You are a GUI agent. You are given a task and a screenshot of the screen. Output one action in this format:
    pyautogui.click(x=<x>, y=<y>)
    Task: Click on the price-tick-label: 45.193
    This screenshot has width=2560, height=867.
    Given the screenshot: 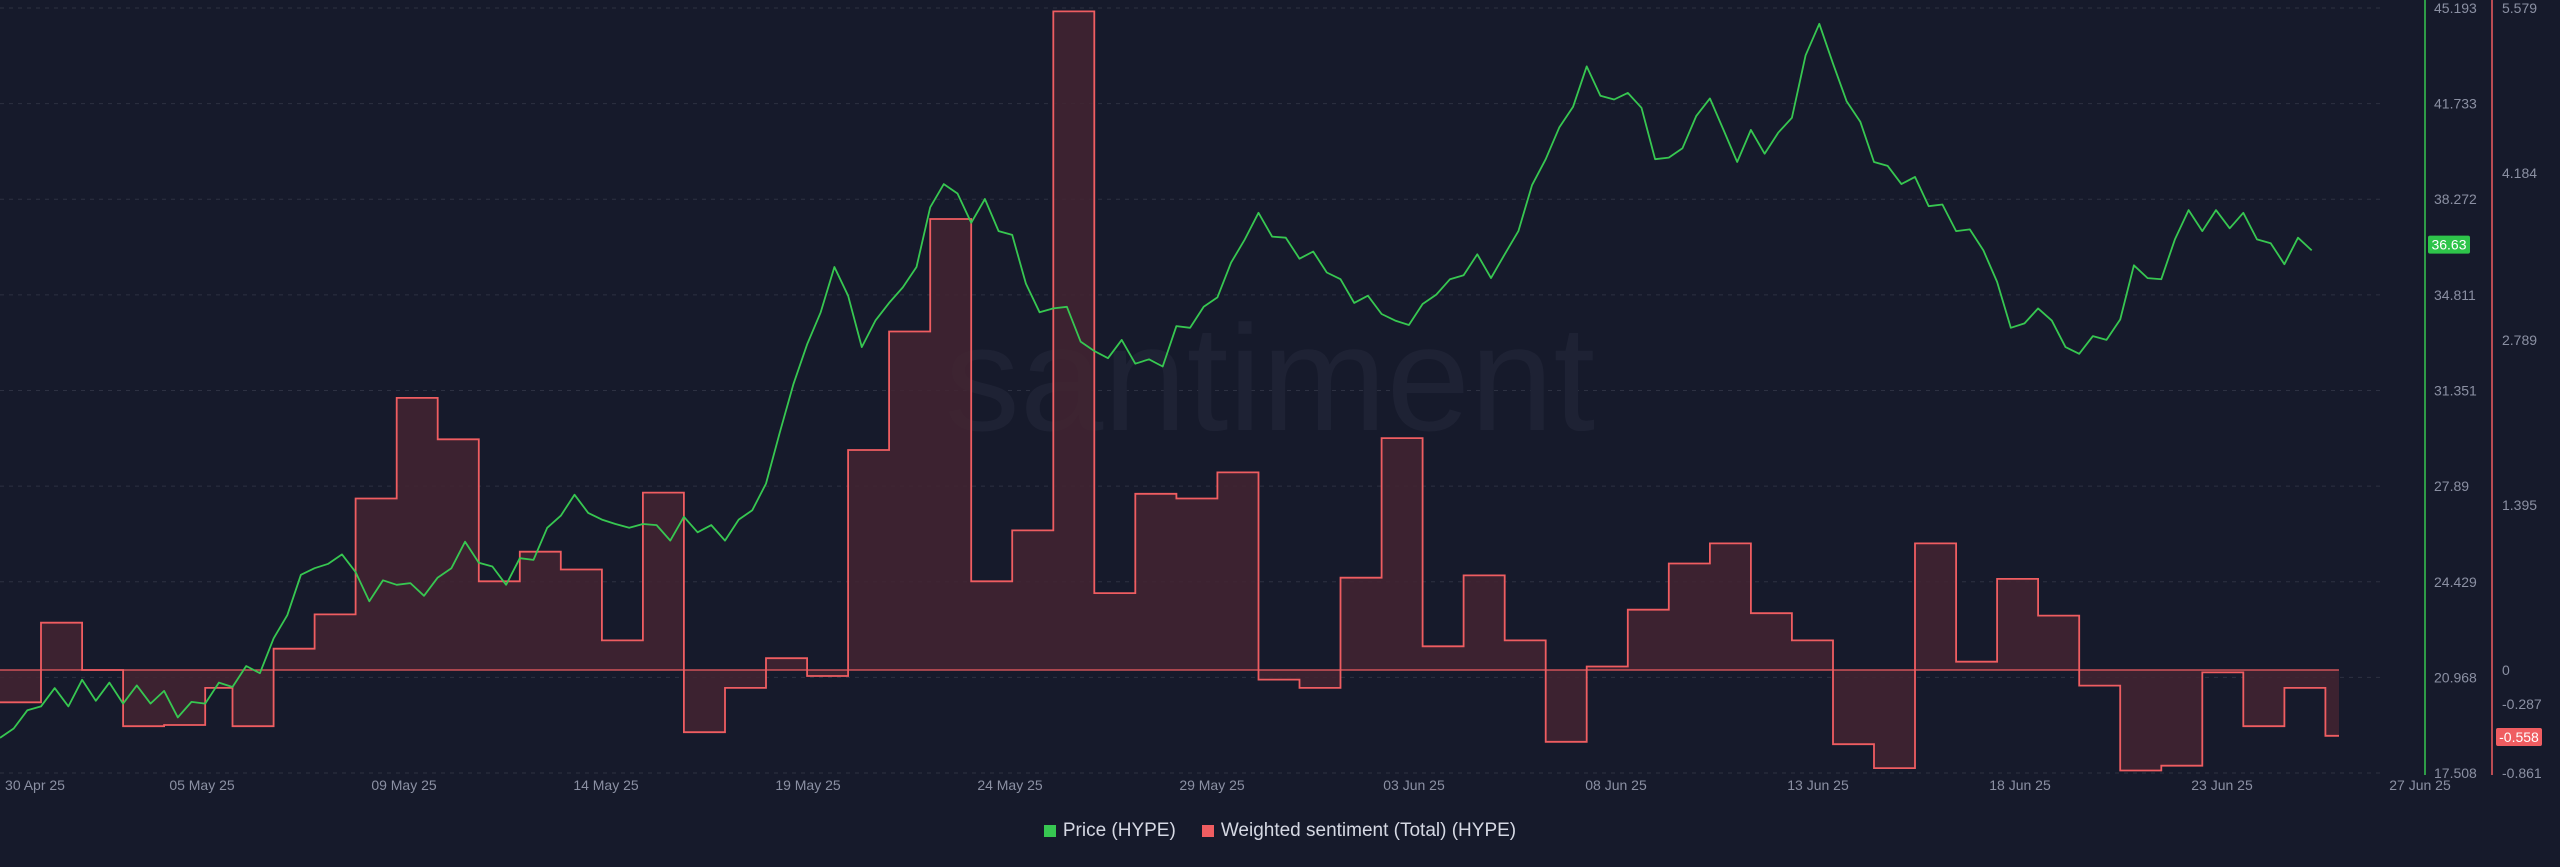 What is the action you would take?
    pyautogui.click(x=2455, y=8)
    